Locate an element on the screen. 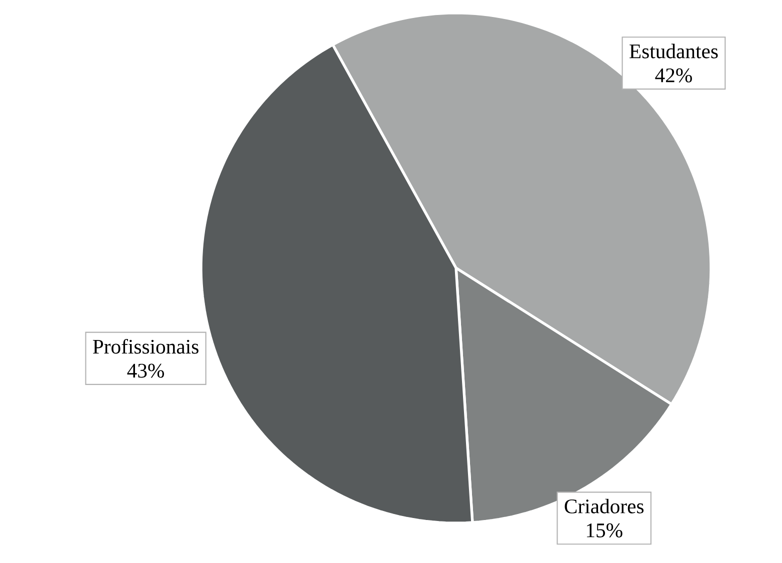 Image resolution: width=782 pixels, height=563 pixels. slice-label: Profissionais is located at coordinates (145, 346).